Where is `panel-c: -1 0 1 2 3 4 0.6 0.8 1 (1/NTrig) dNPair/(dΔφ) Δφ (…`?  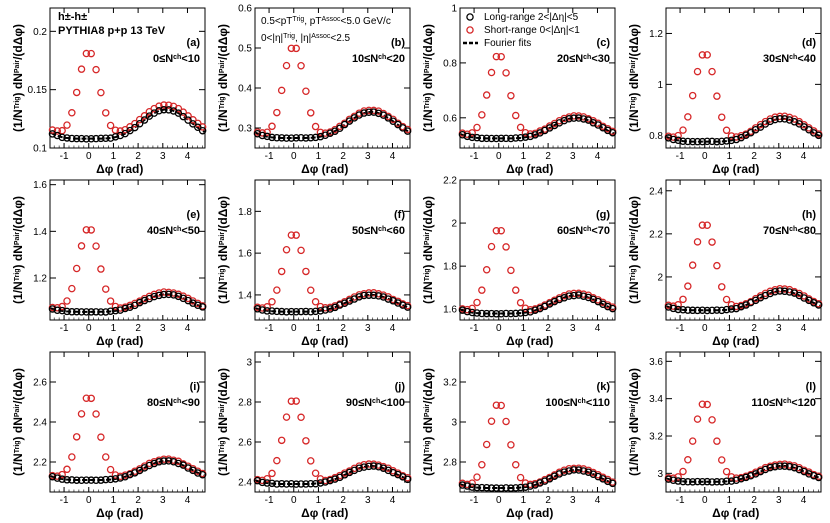
panel-c: -1 0 1 2 3 4 0.6 0.8 1 (1/NTrig) dNPair/(dΔφ) Δφ (… is located at coordinates (519, 90).